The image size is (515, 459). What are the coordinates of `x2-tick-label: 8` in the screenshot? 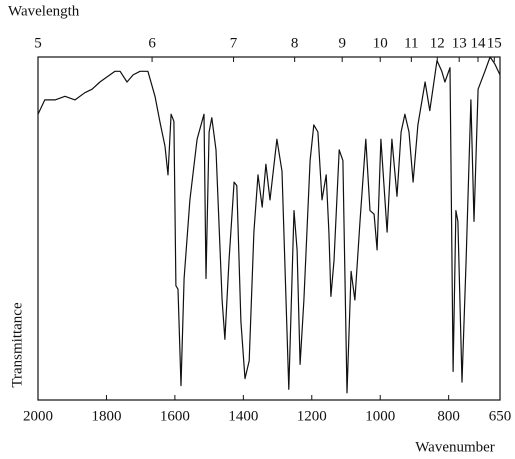 It's located at (295, 43).